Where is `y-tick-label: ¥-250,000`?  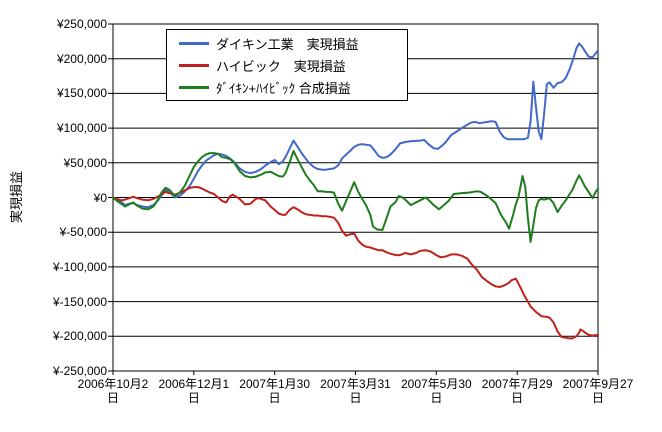
y-tick-label: ¥-250,000 is located at coordinates (79, 371).